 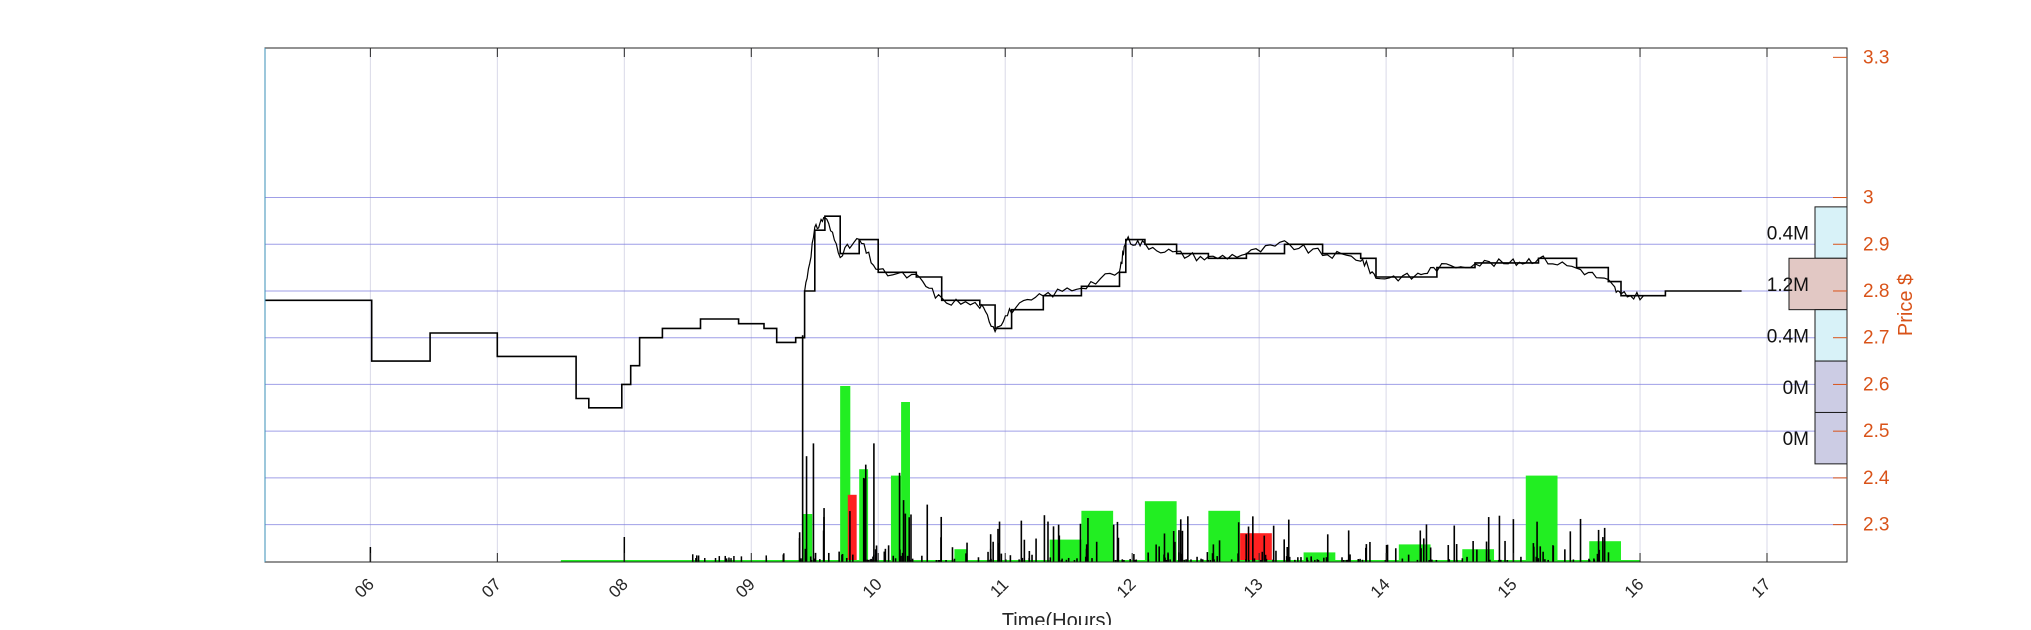 I want to click on y-tick-label: 2.7, so click(x=1876, y=338).